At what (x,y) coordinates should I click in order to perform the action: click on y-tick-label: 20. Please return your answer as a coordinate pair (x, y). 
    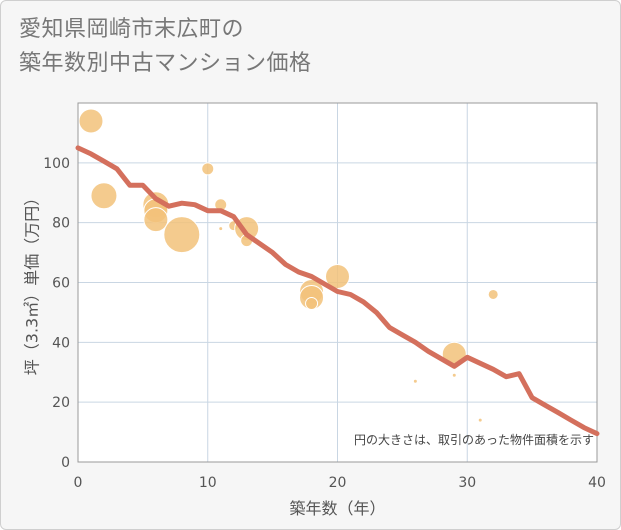
    Looking at the image, I should click on (61, 403).